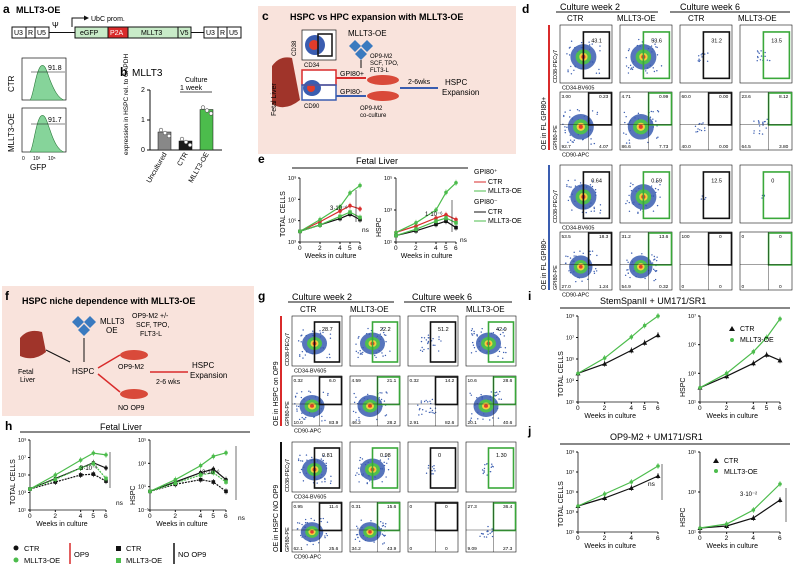 This screenshot has width=800, height=564. I want to click on quad-value-ll: 62.1, so click(299, 549).